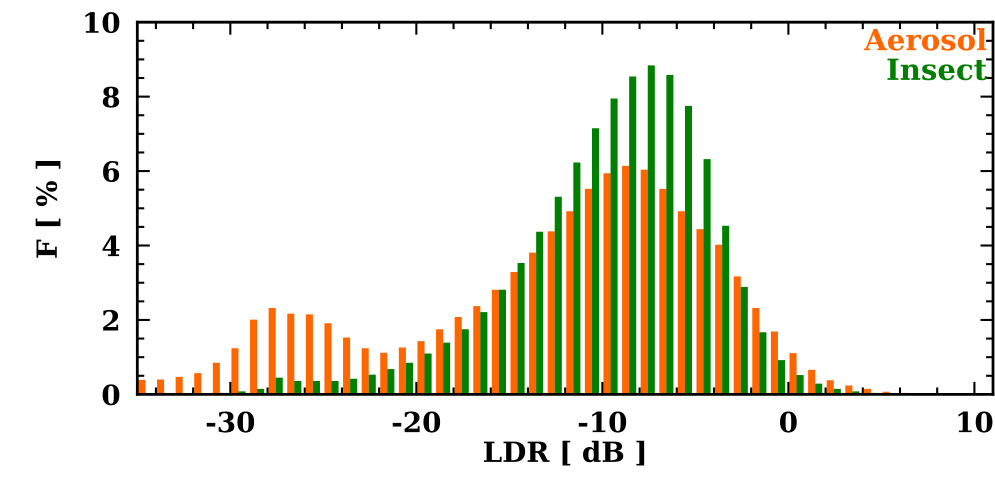  What do you see at coordinates (937, 69) in the screenshot?
I see `text: Insect` at bounding box center [937, 69].